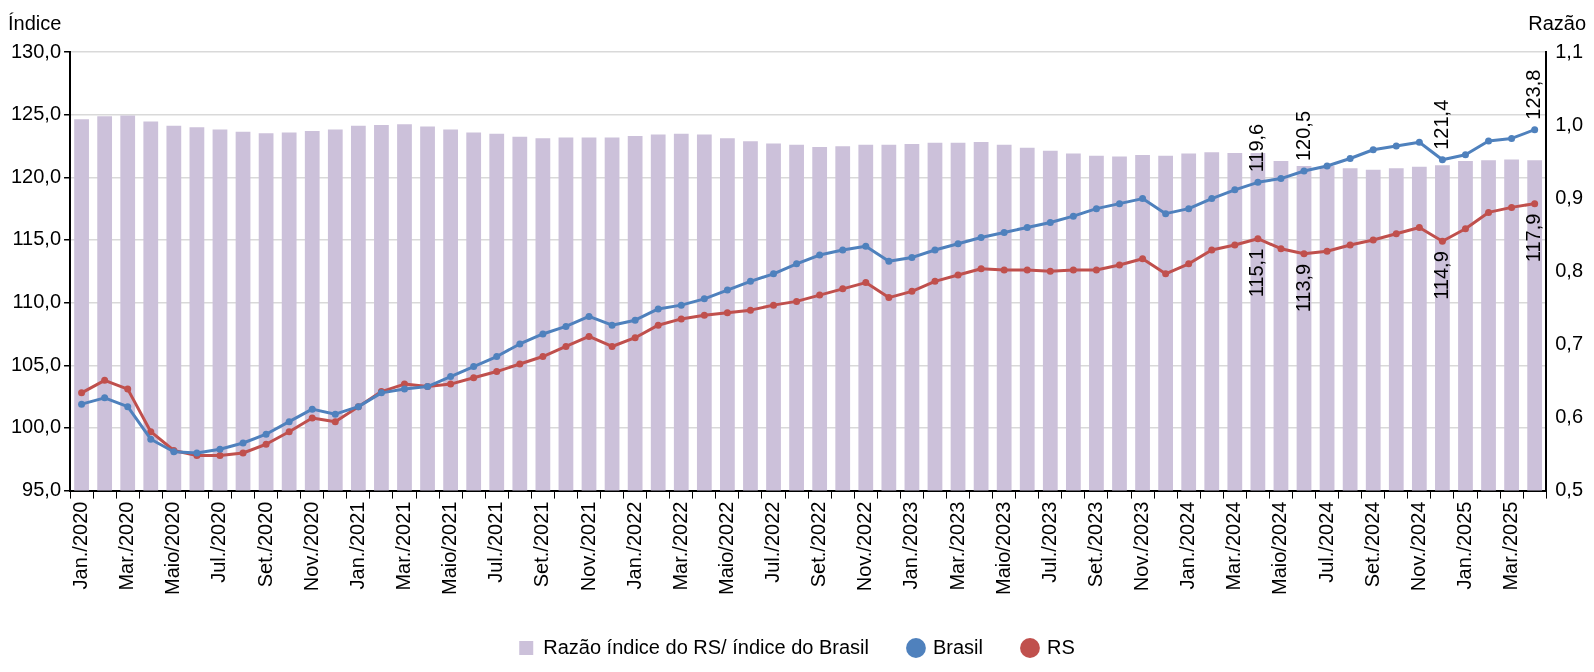  I want to click on x-tick-label: Jul./2020, so click(218, 542).